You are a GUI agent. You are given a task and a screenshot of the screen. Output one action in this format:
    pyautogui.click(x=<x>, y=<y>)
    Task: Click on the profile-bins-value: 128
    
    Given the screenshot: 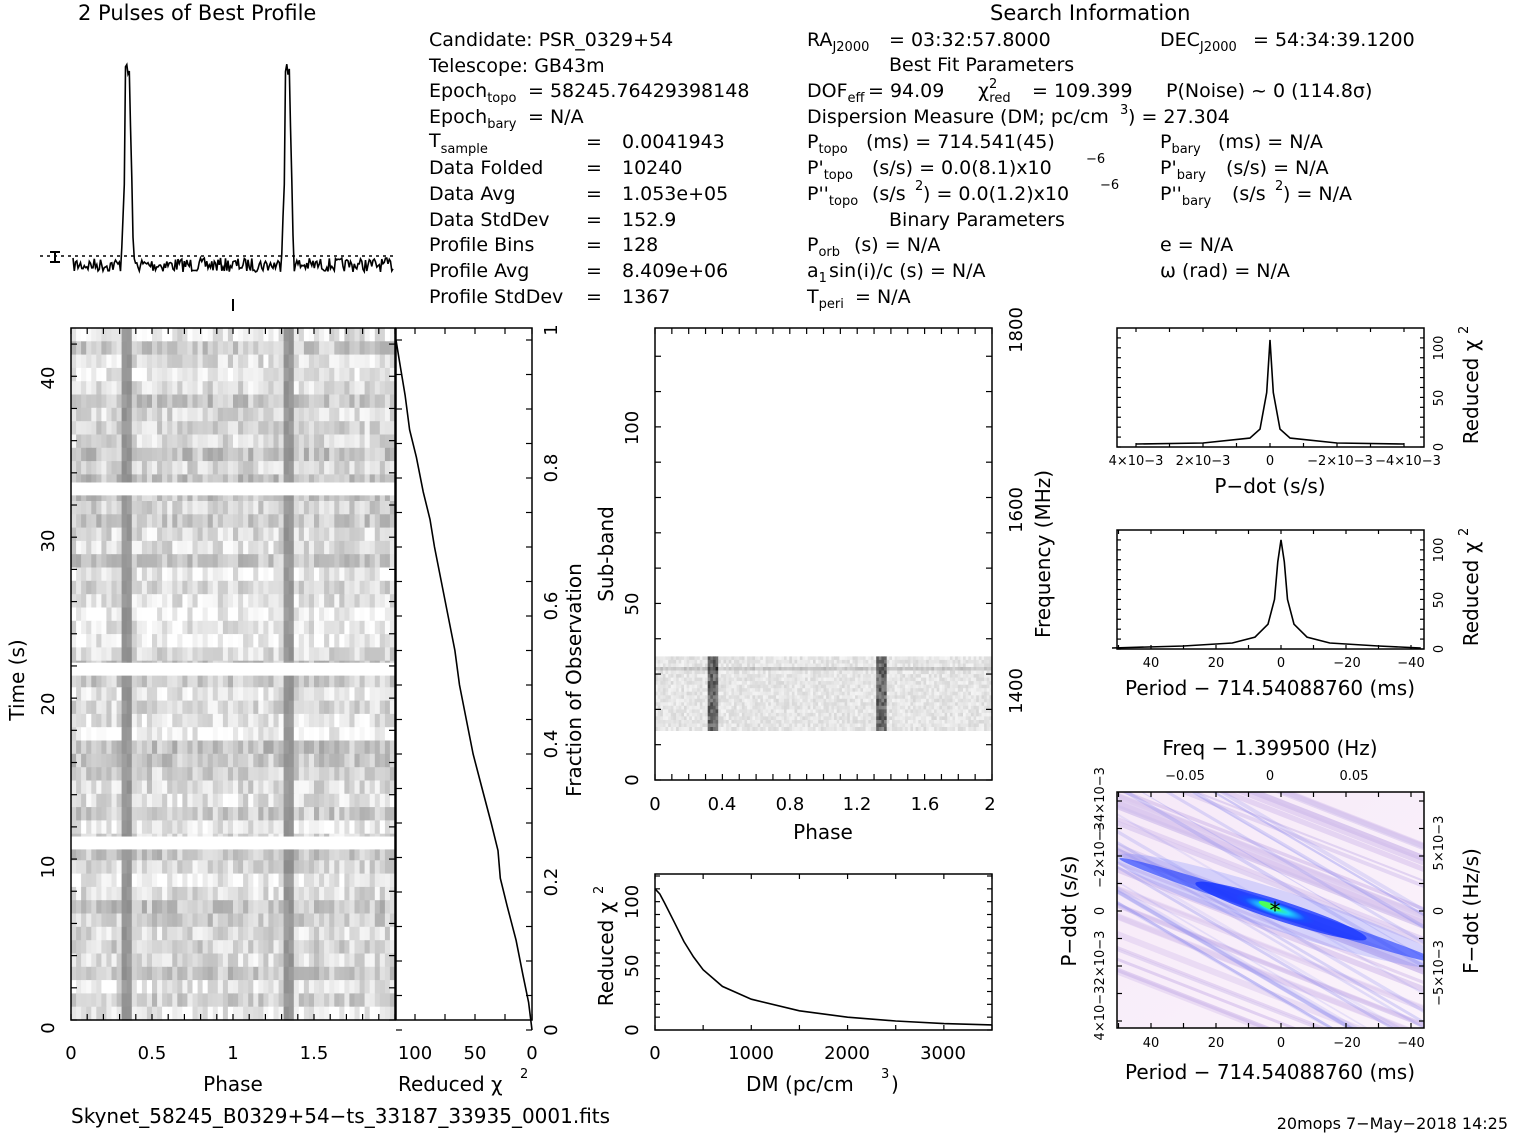 What is the action you would take?
    pyautogui.click(x=640, y=245)
    